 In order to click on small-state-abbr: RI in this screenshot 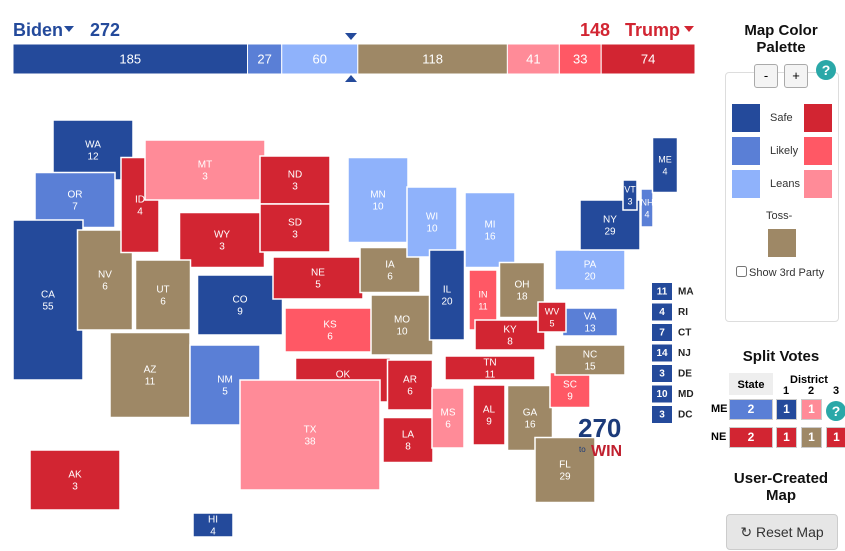, I will do `click(683, 312)`.